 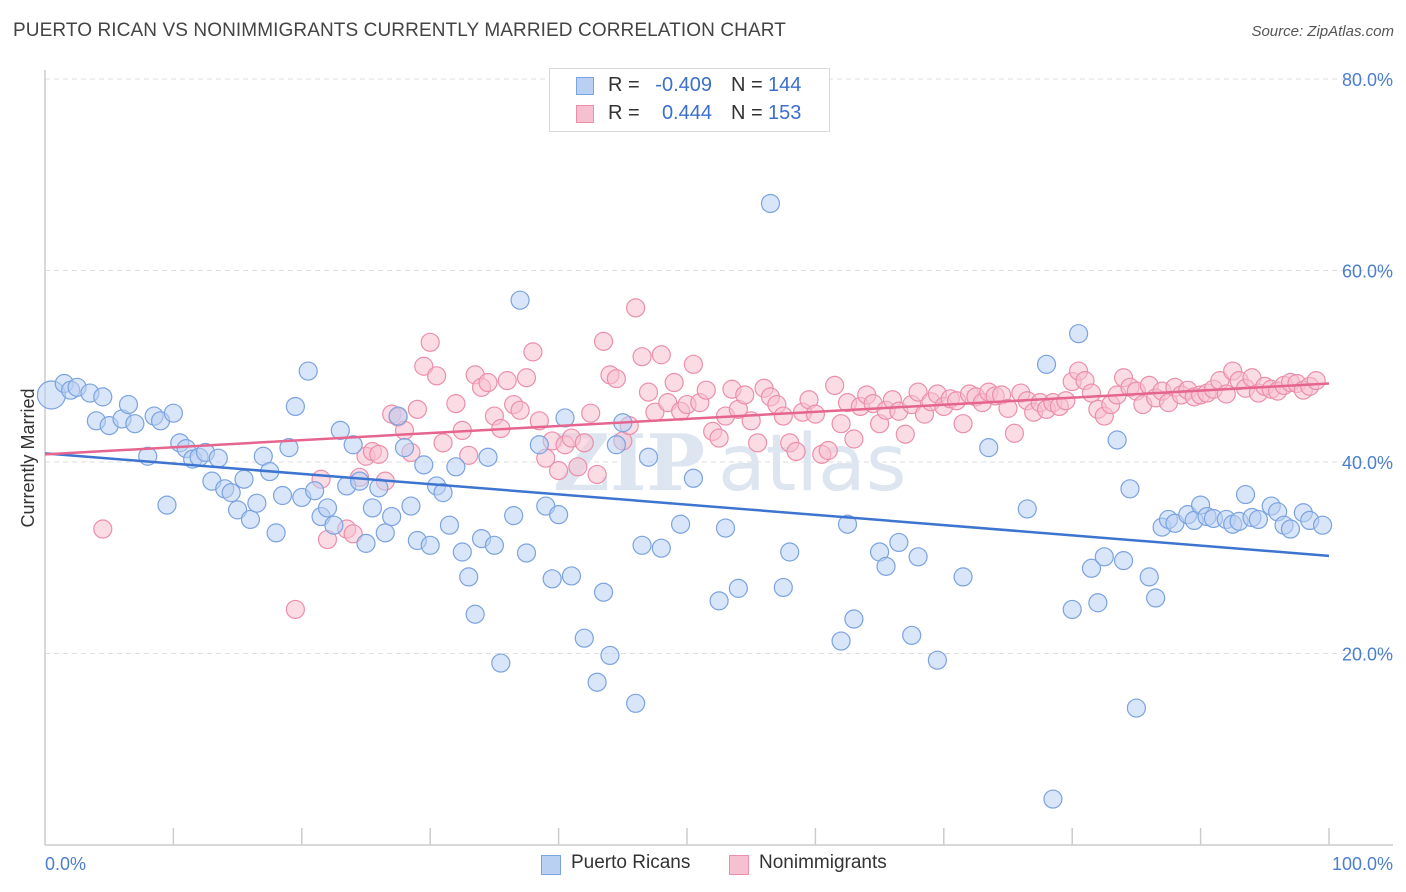 What do you see at coordinates (686, 113) in the screenshot?
I see `legend-r-value: 0.444` at bounding box center [686, 113].